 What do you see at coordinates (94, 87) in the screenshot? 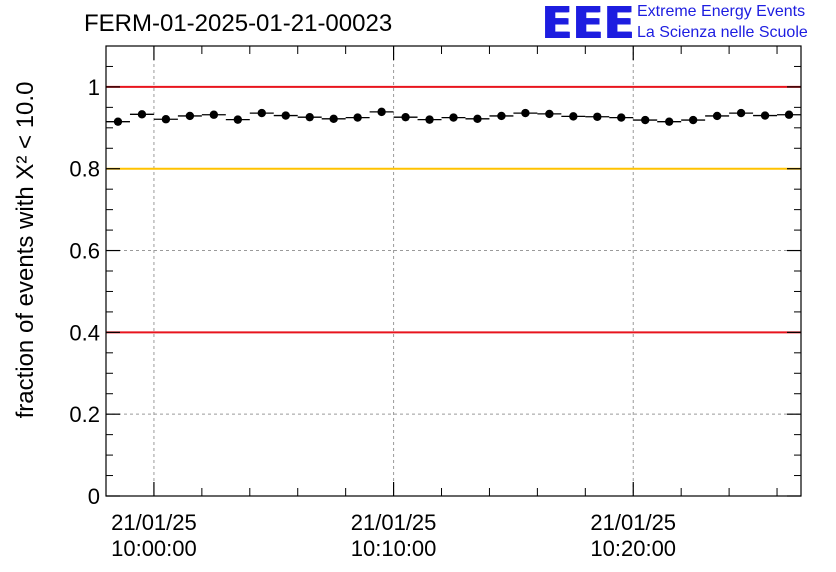
I see `y-tick-label: 1` at bounding box center [94, 87].